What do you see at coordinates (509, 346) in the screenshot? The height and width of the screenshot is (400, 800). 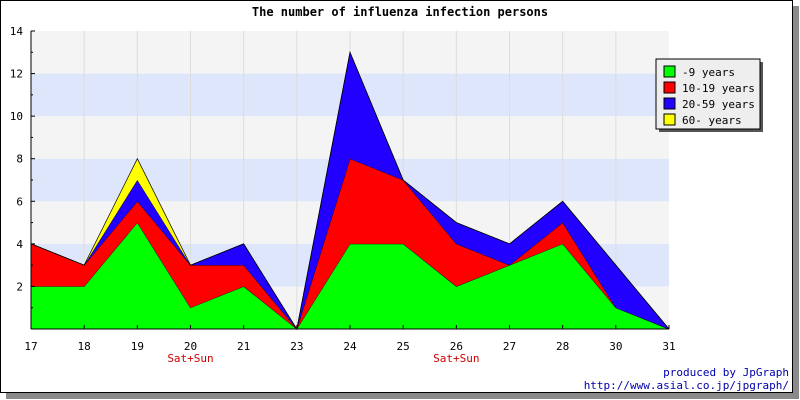 I see `x-tick-label: 27` at bounding box center [509, 346].